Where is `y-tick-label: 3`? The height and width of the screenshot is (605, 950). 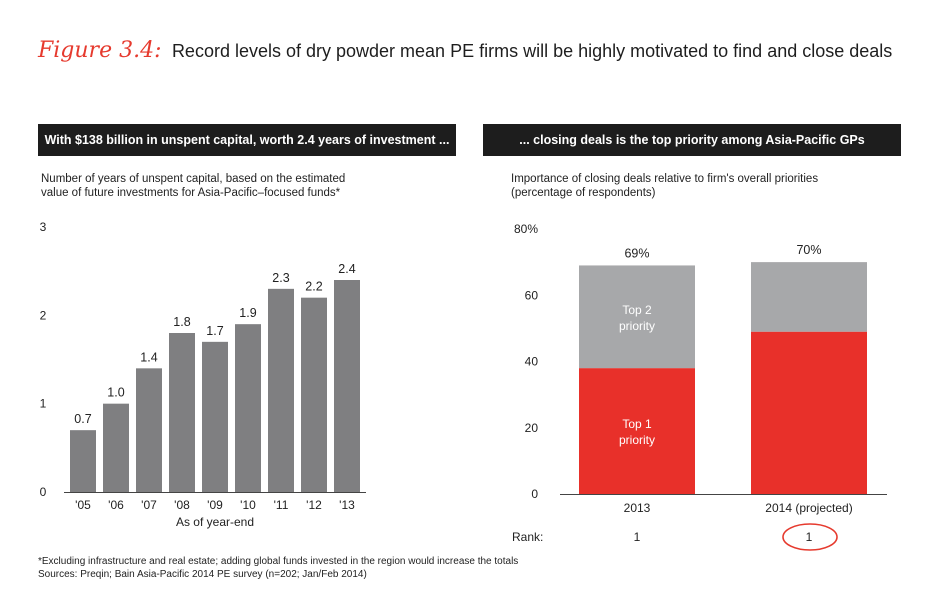 y-tick-label: 3 is located at coordinates (43, 227).